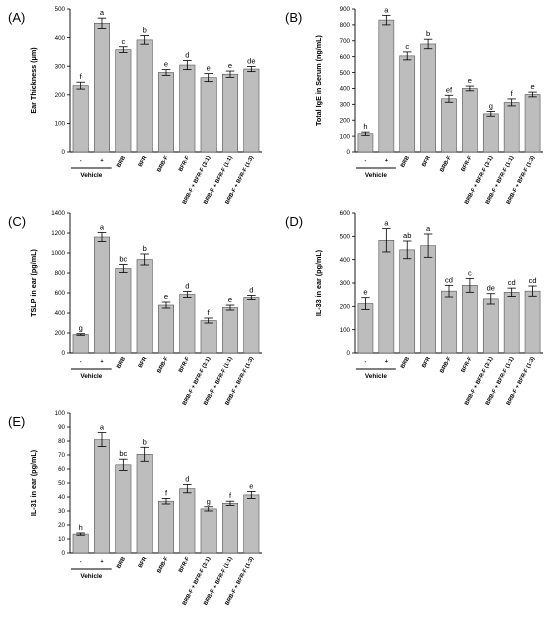 The image size is (550, 620). I want to click on y-tick-label: 10, so click(61, 539).